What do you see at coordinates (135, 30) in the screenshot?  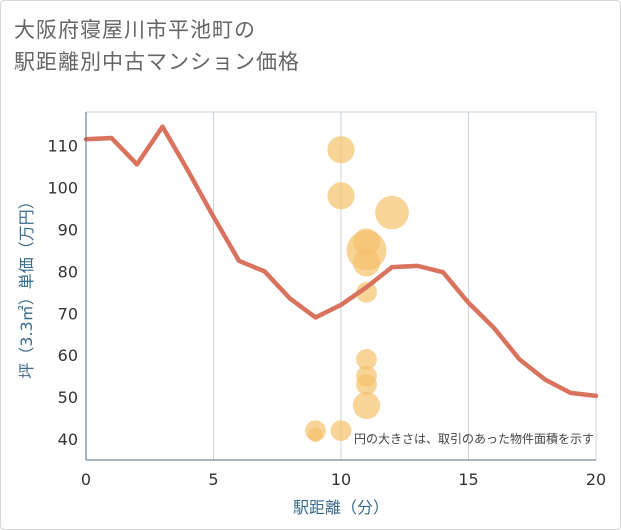 I see `chart-title-line-1: 大阪府寝屋川市平池町の` at bounding box center [135, 30].